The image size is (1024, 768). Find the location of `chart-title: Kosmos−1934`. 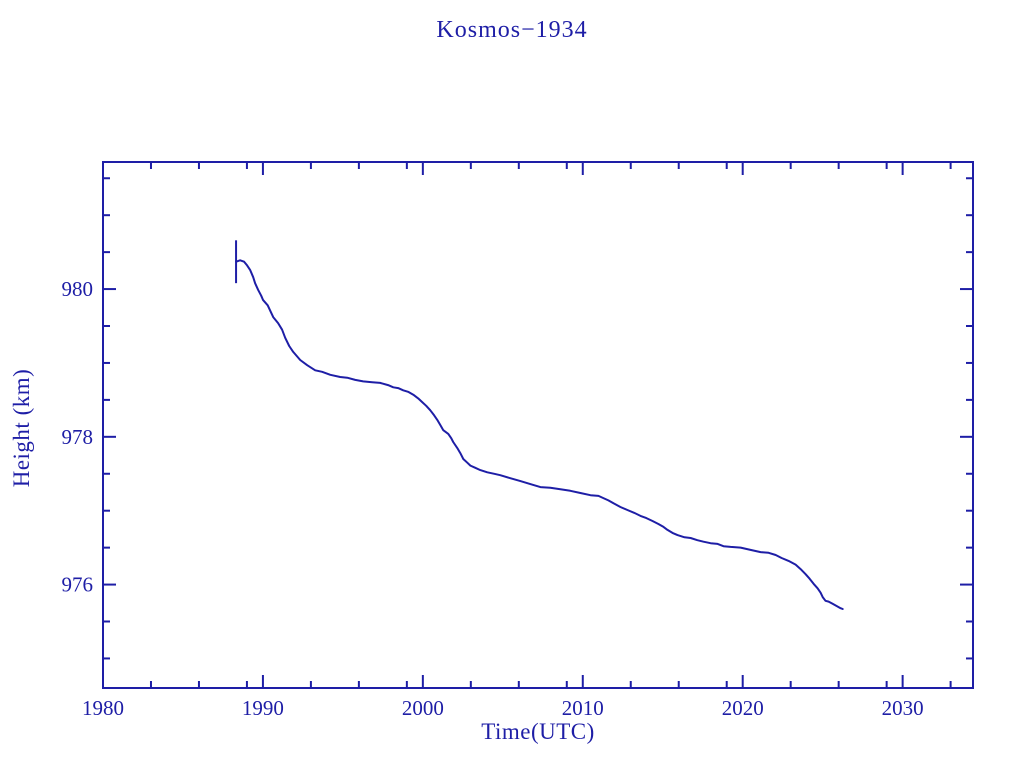

chart-title: Kosmos−1934 is located at coordinates (512, 30).